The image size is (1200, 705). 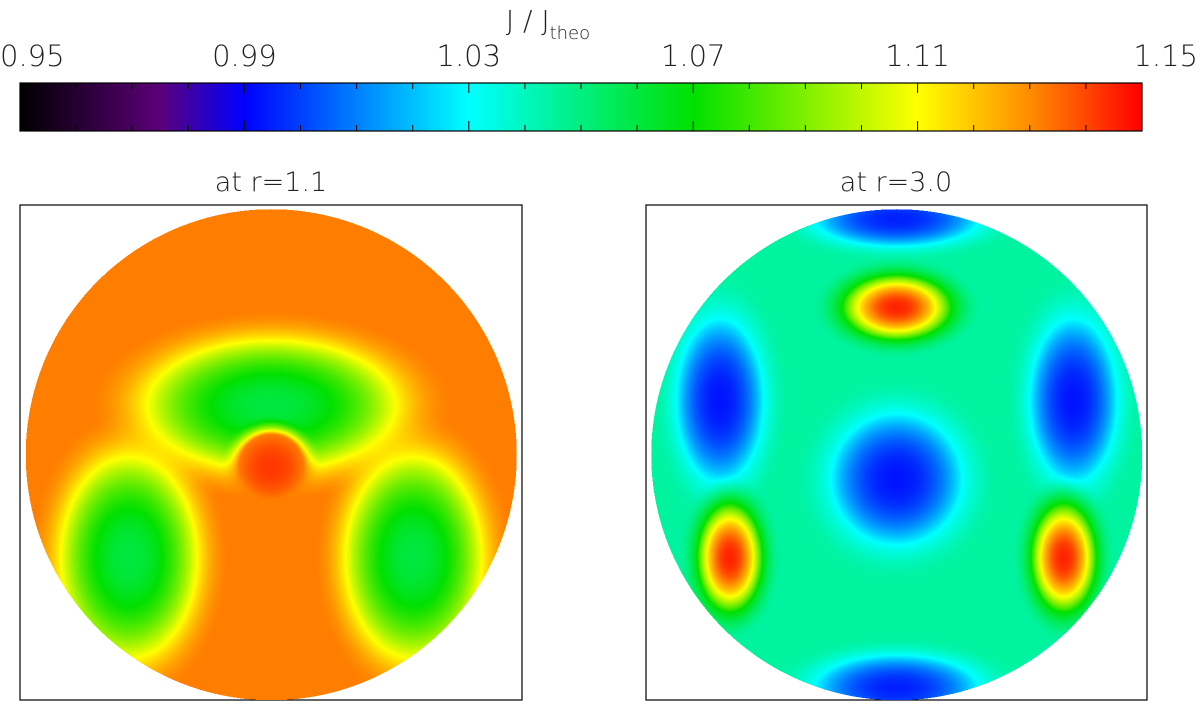 I want to click on colorbar-tick-marks, so click(x=581, y=107).